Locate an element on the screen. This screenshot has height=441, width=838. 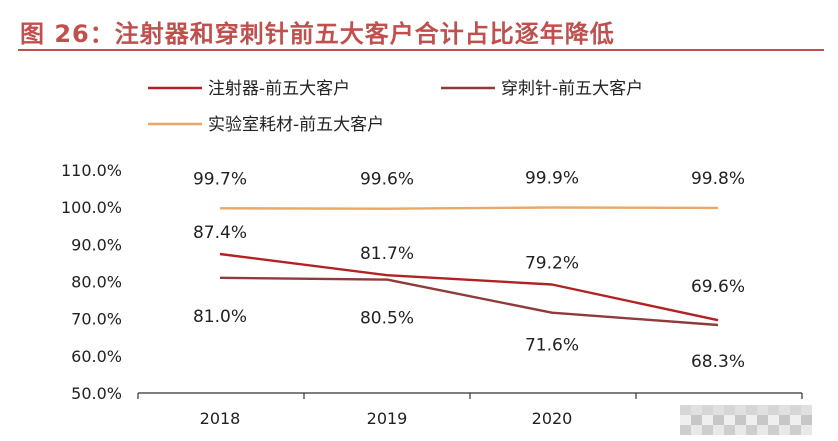
data-label: 81.7% is located at coordinates (387, 254).